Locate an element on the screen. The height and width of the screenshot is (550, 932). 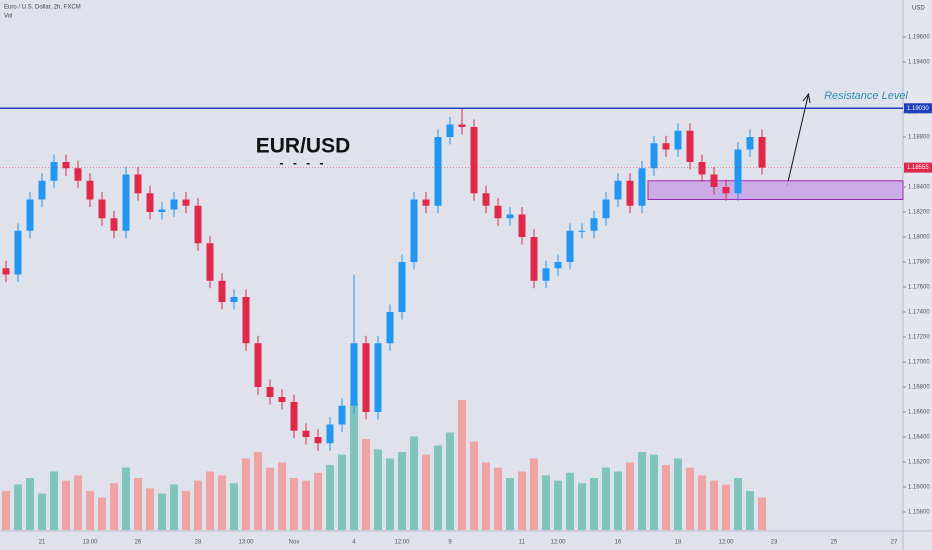
y-tick-label: 1.18400 is located at coordinates (919, 188).